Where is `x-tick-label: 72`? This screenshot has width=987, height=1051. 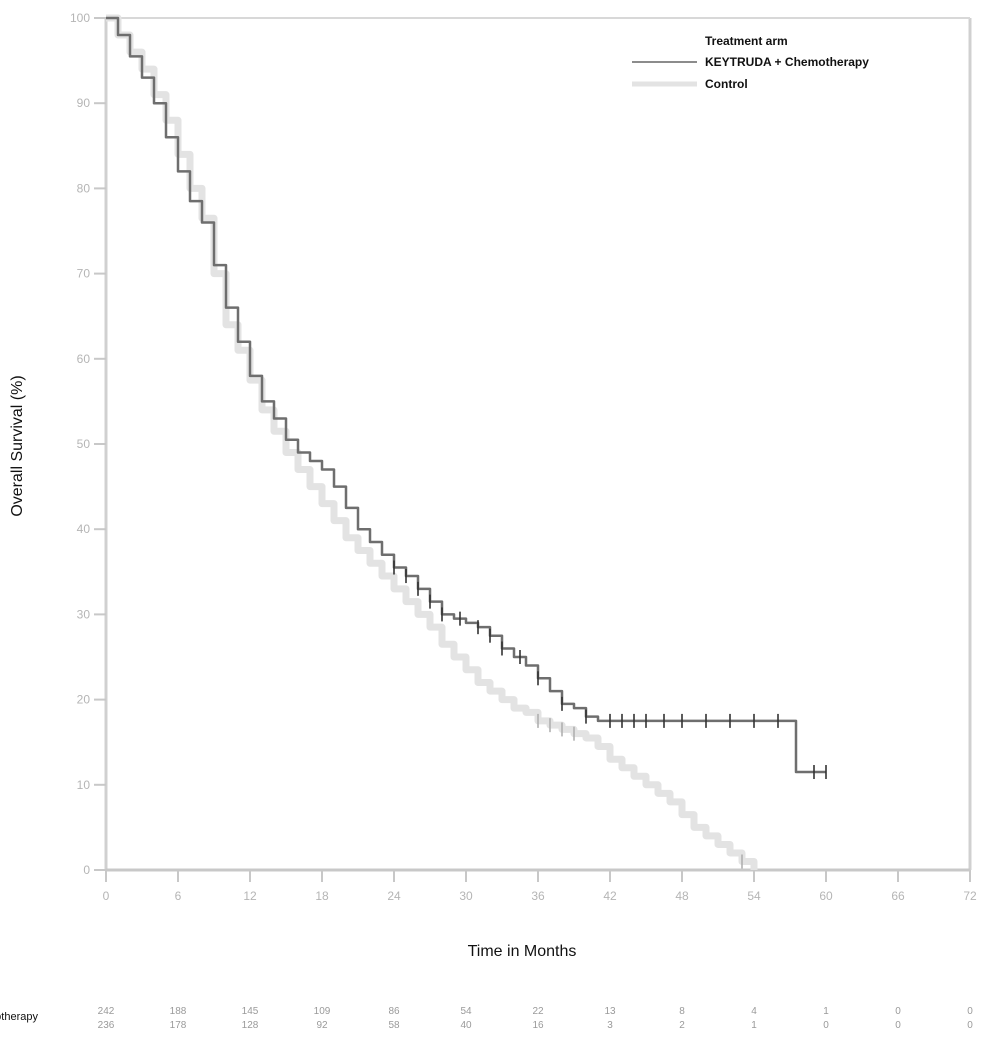 x-tick-label: 72 is located at coordinates (970, 896).